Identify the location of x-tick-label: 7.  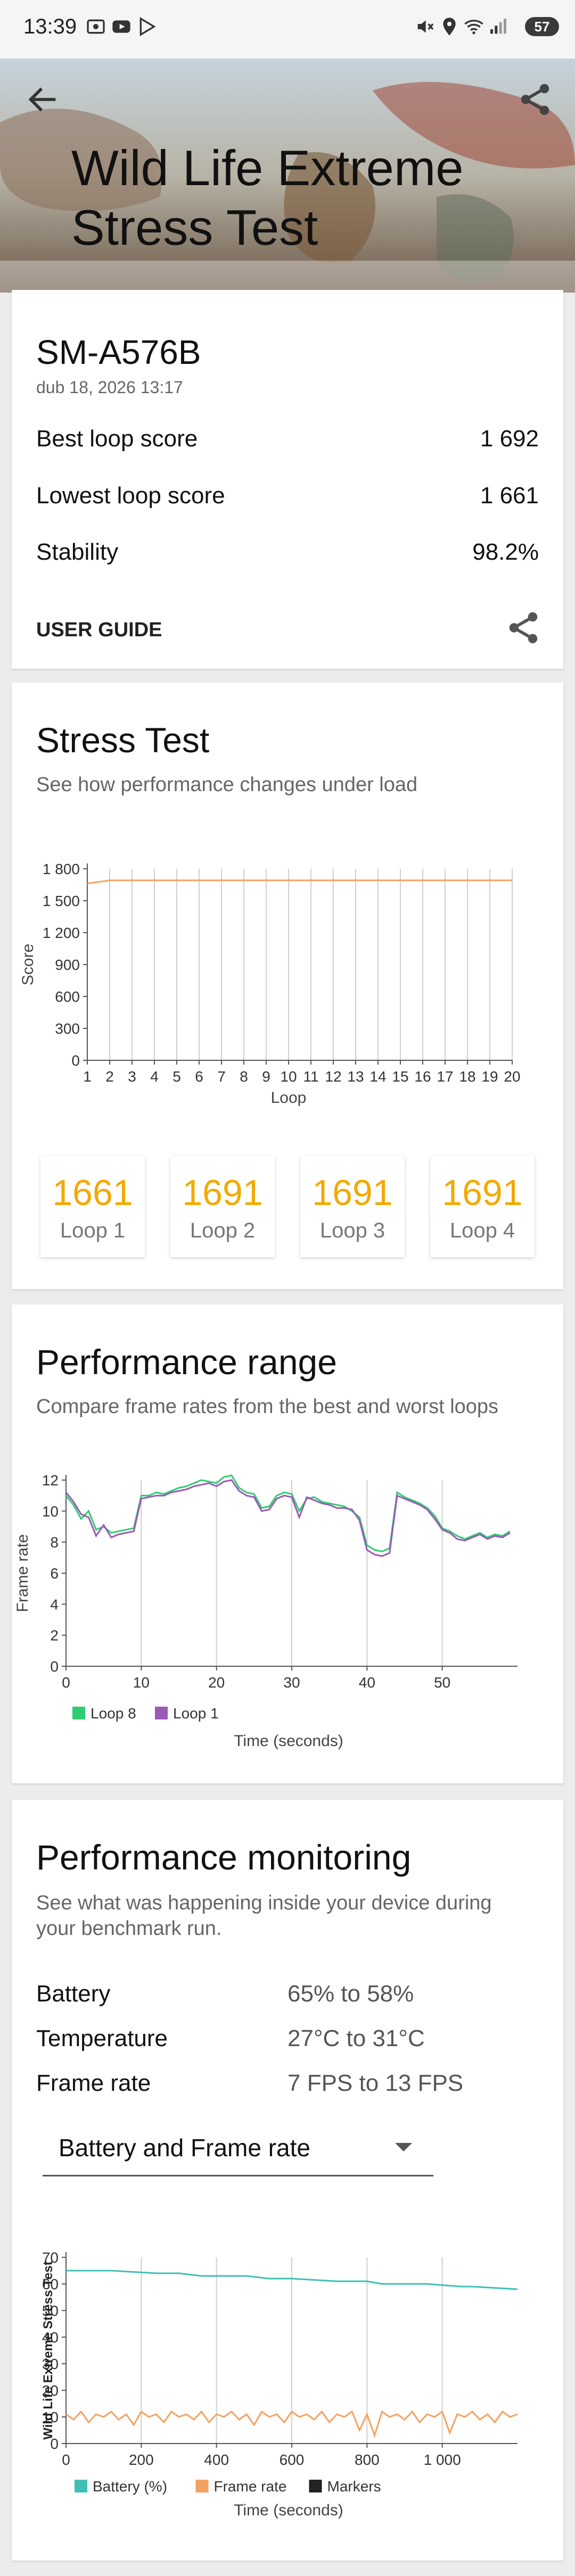
(221, 1076).